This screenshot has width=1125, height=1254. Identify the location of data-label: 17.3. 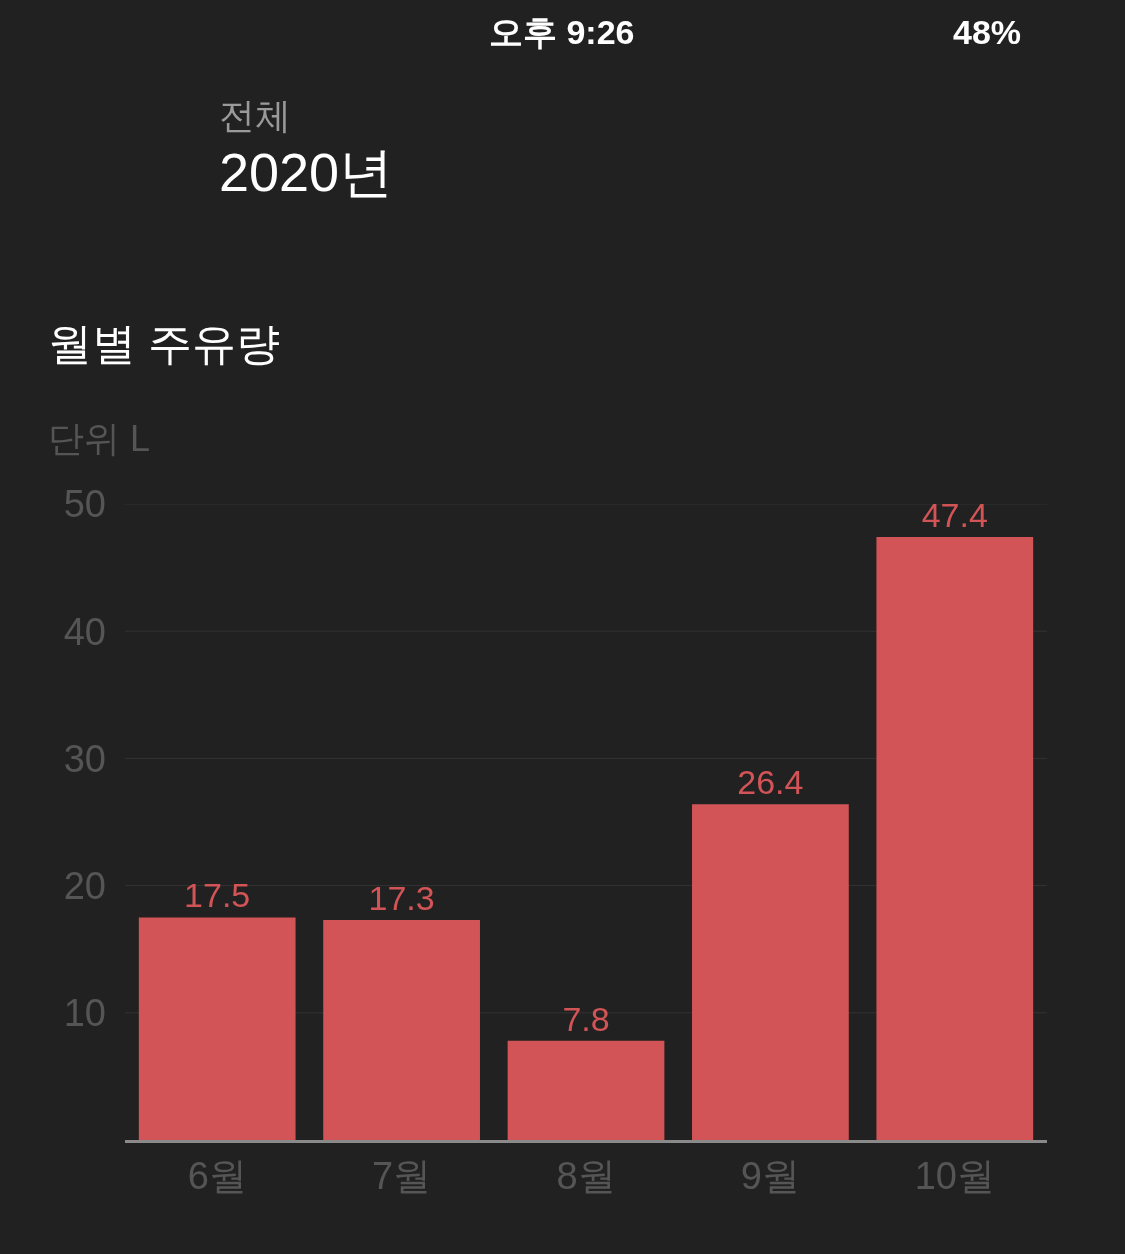
(401, 897).